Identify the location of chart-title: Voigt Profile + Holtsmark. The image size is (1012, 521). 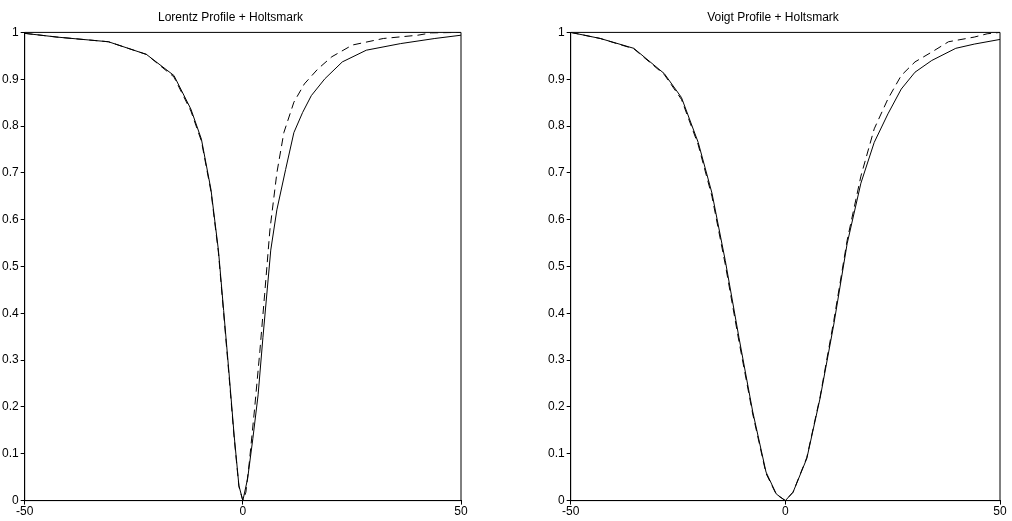
(773, 16).